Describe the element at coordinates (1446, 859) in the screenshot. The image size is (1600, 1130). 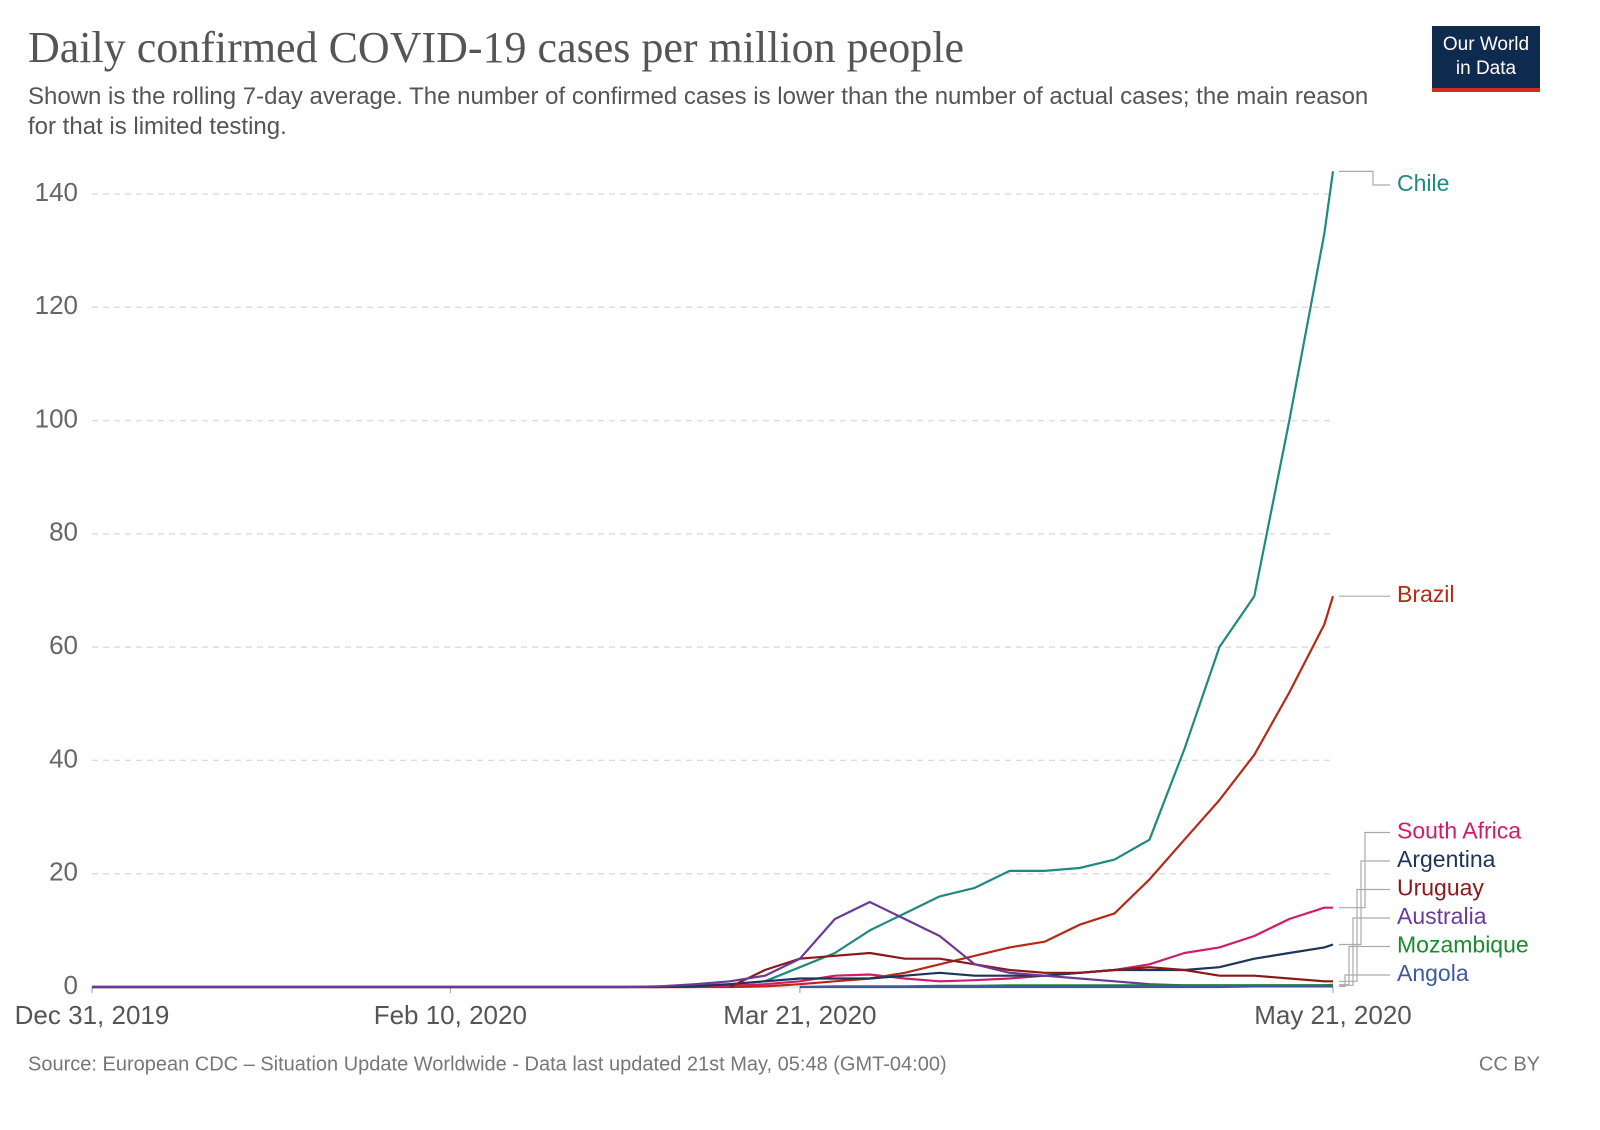
I see `legend-label: Argentina` at that location.